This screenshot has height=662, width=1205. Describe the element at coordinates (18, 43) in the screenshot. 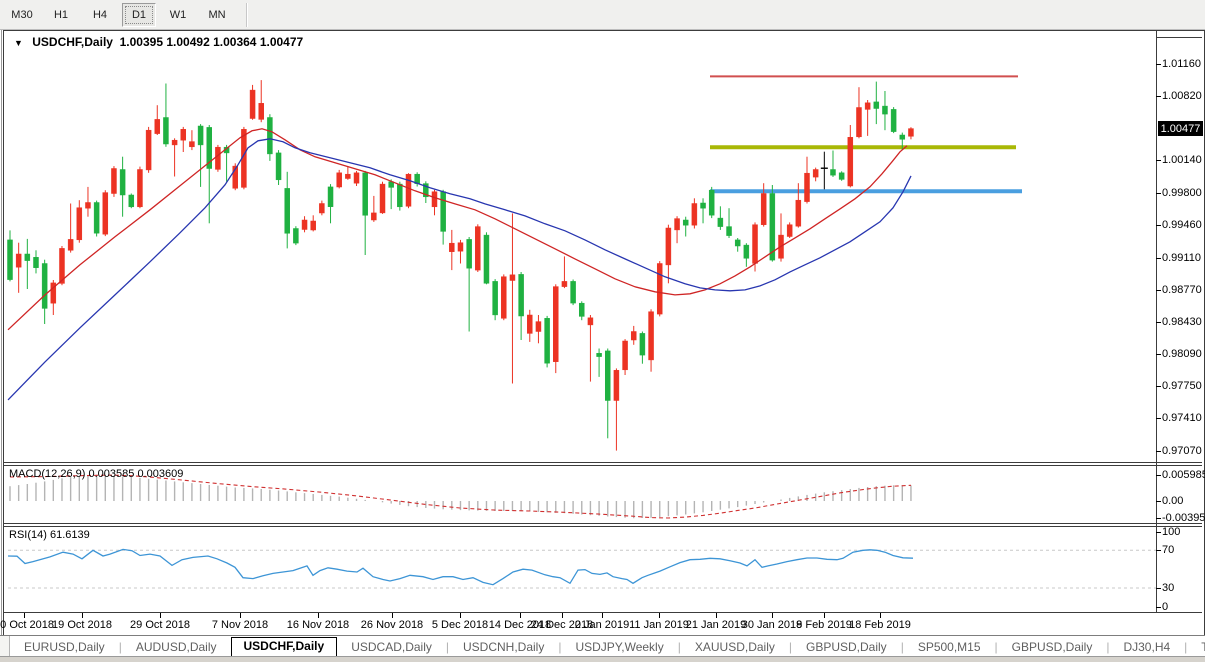

I see `symbol-dropdown-icon: ▼` at that location.